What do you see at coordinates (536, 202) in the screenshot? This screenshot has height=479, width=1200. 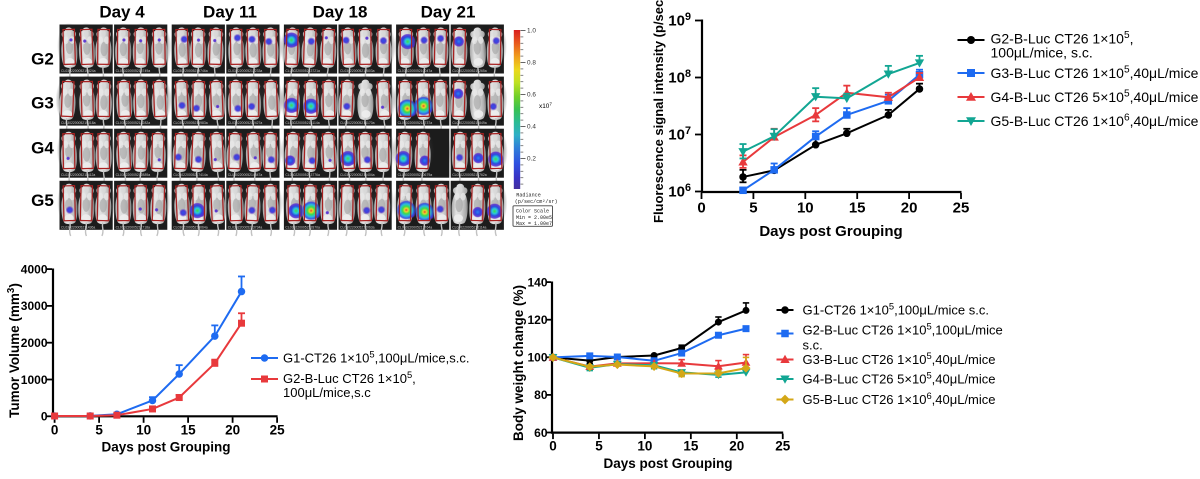 I see `svg-text: (p/sec/cm²/sr)` at bounding box center [536, 202].